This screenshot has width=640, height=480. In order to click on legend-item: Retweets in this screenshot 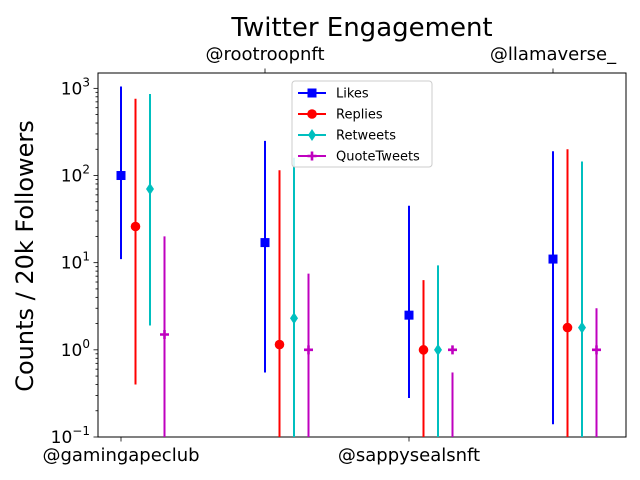, I will do `click(347, 136)`.